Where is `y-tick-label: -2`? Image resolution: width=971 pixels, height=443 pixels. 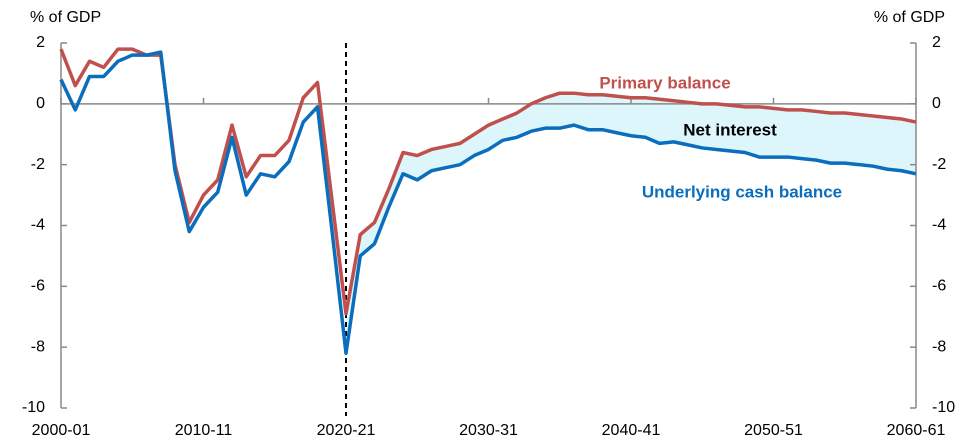 y-tick-label: -2 is located at coordinates (38, 164).